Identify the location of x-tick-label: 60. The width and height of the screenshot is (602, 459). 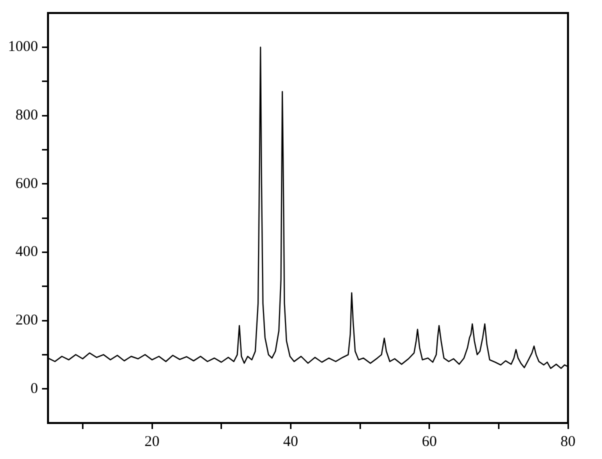
(429, 442).